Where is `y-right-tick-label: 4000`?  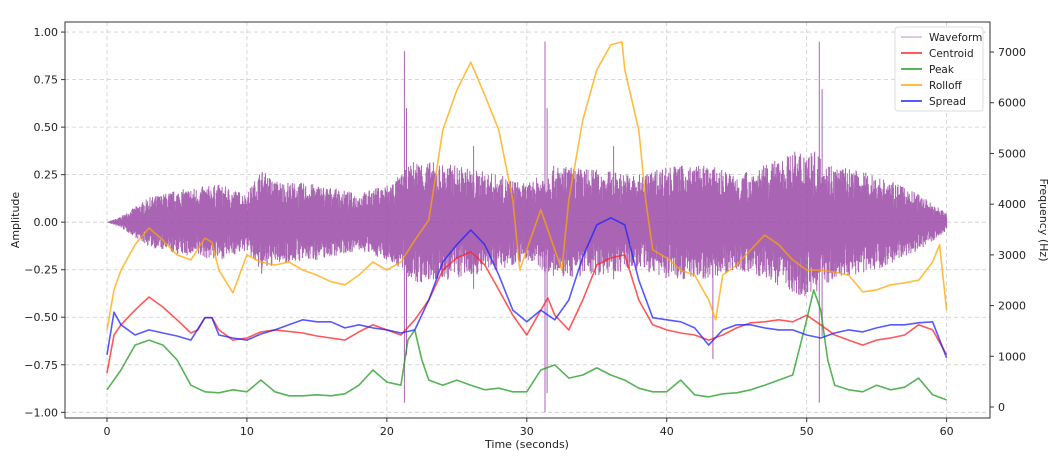 y-right-tick-label: 4000 is located at coordinates (1012, 204).